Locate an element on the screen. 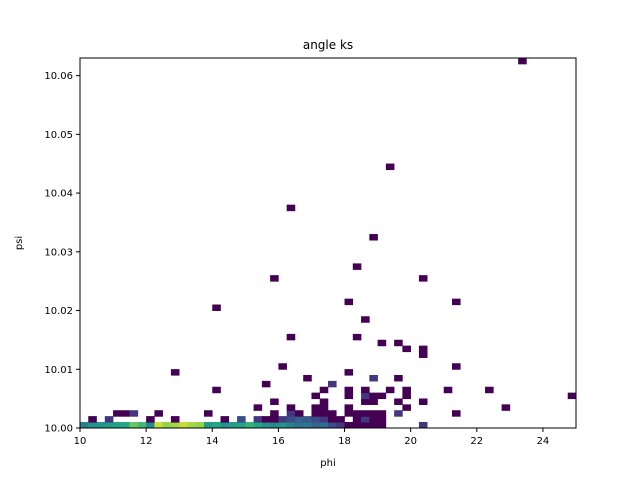 The width and height of the screenshot is (640, 480). x-tick-label: 24 is located at coordinates (543, 441).